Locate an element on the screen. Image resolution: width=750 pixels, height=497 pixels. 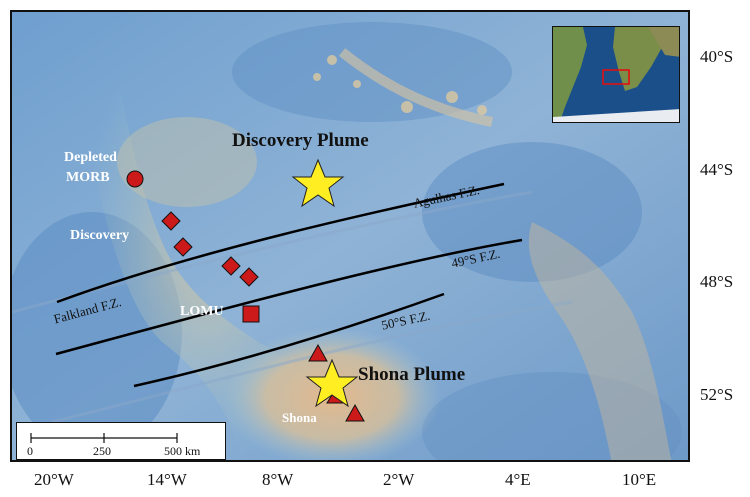
scale-tick-250: 250 is located at coordinates (102, 451).